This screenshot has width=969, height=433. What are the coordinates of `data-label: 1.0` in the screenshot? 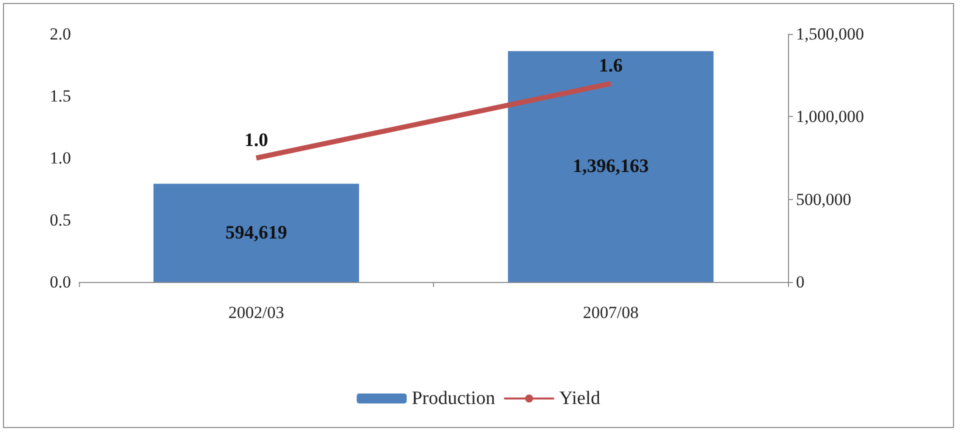 It's located at (256, 140).